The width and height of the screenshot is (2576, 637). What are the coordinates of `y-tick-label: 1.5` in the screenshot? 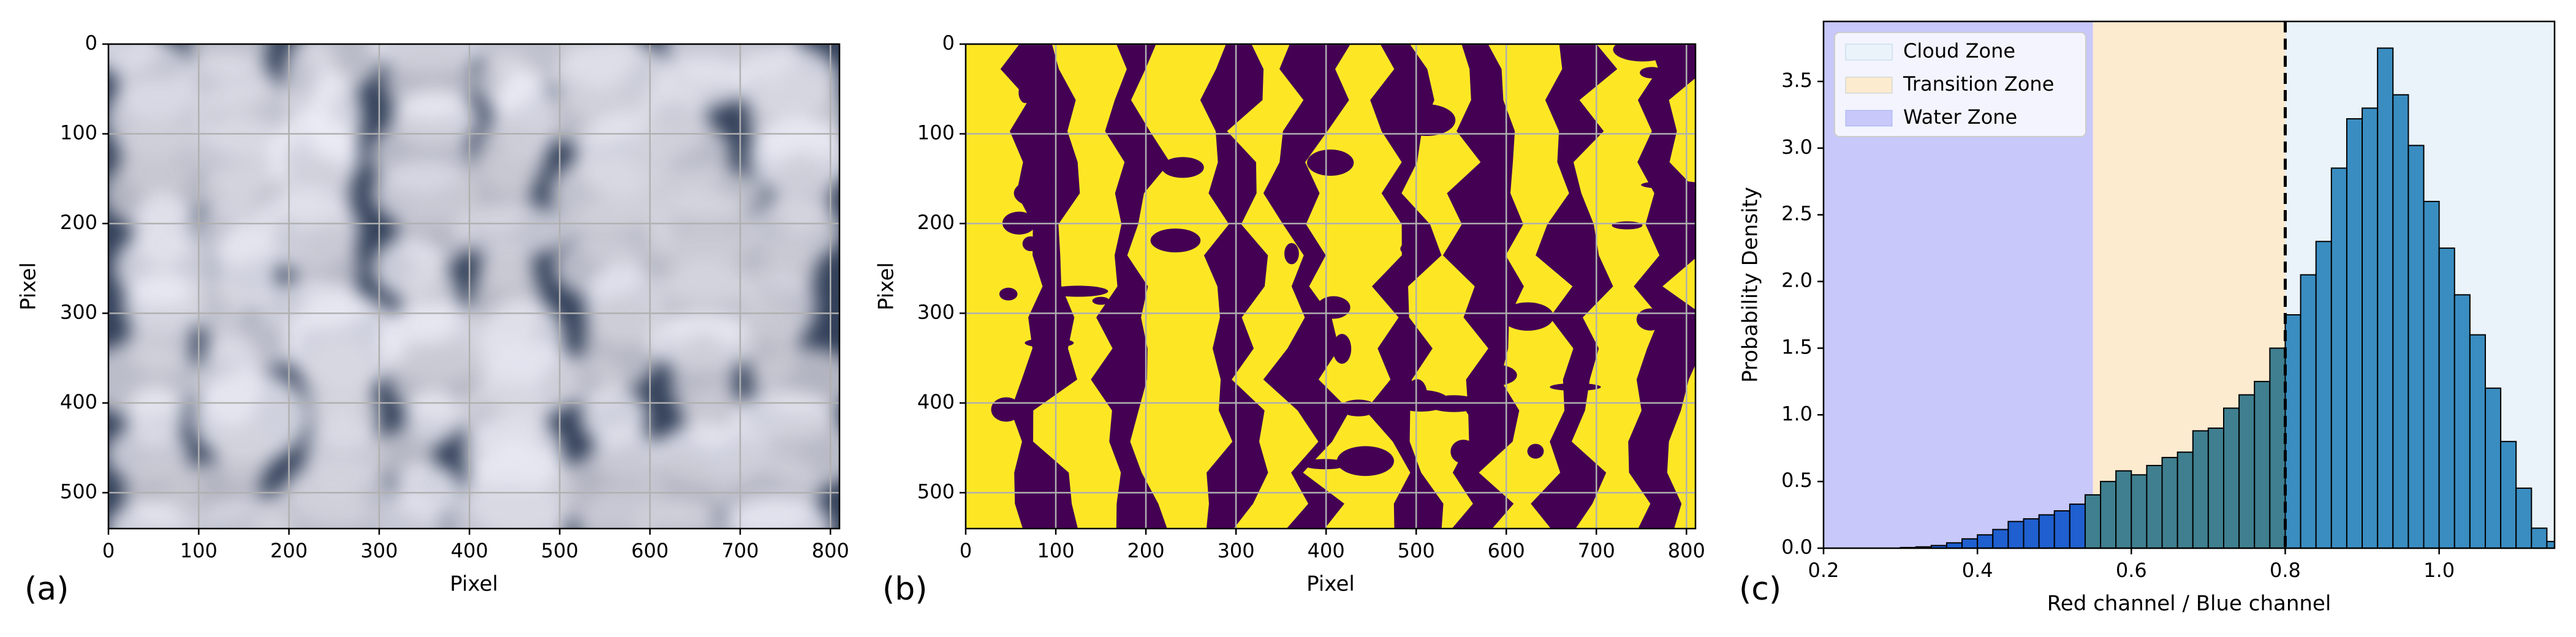 It's located at (1797, 347).